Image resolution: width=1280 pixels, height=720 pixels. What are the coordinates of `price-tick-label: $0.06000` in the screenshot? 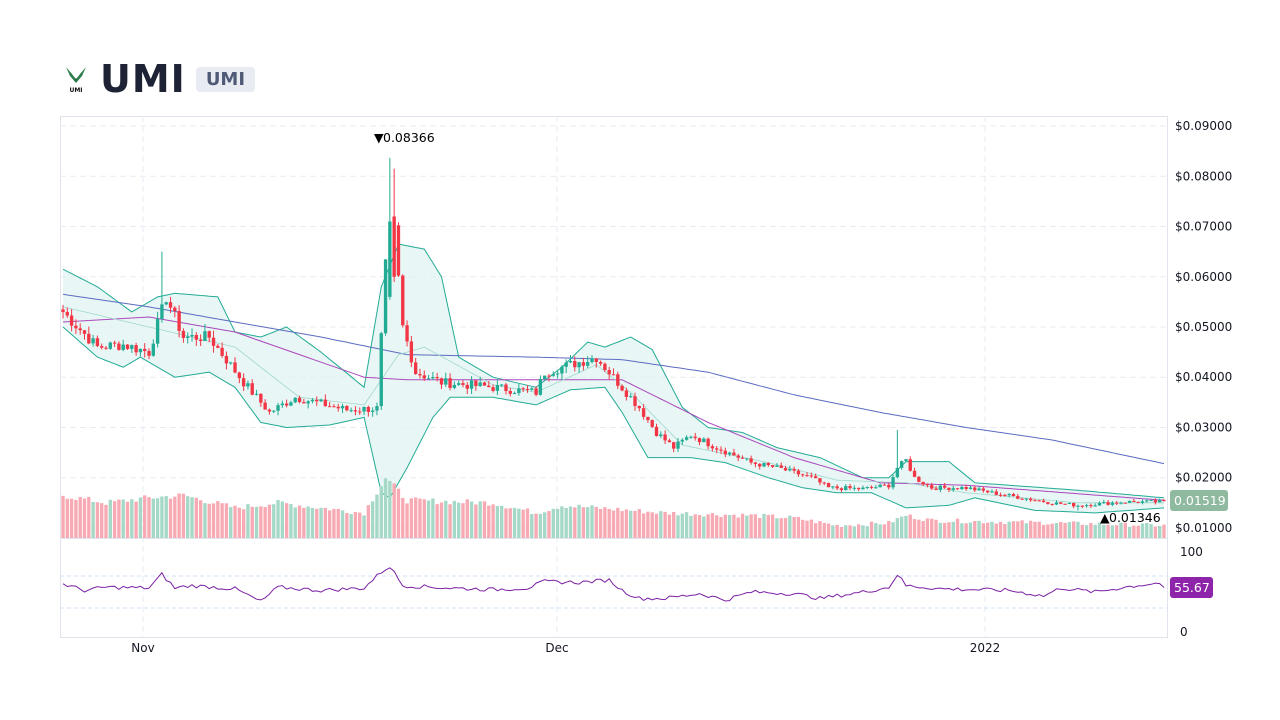 It's located at (1203, 277).